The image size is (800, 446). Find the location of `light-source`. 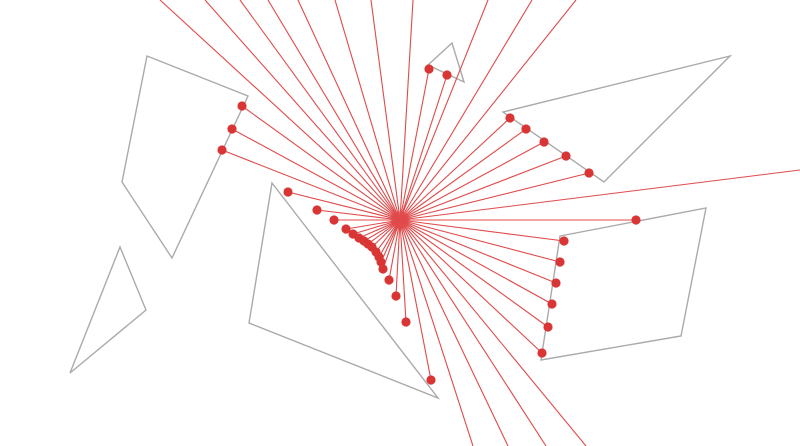

light-source is located at coordinates (400, 220).